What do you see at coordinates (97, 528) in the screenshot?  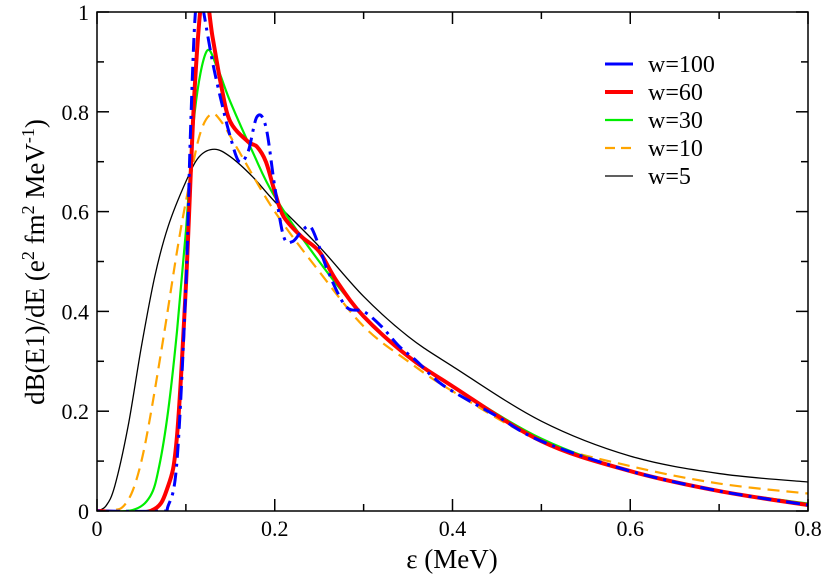 I see `x-tick-label: 0` at bounding box center [97, 528].